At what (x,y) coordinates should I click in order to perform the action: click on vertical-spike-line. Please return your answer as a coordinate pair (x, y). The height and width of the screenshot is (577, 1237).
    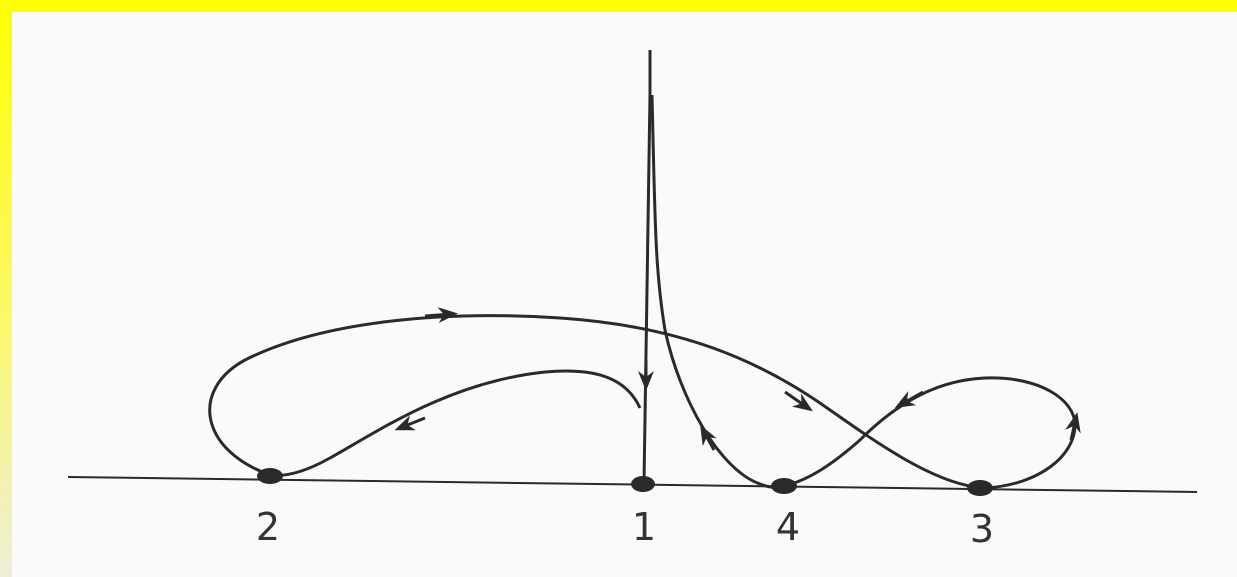
    Looking at the image, I should click on (647, 267).